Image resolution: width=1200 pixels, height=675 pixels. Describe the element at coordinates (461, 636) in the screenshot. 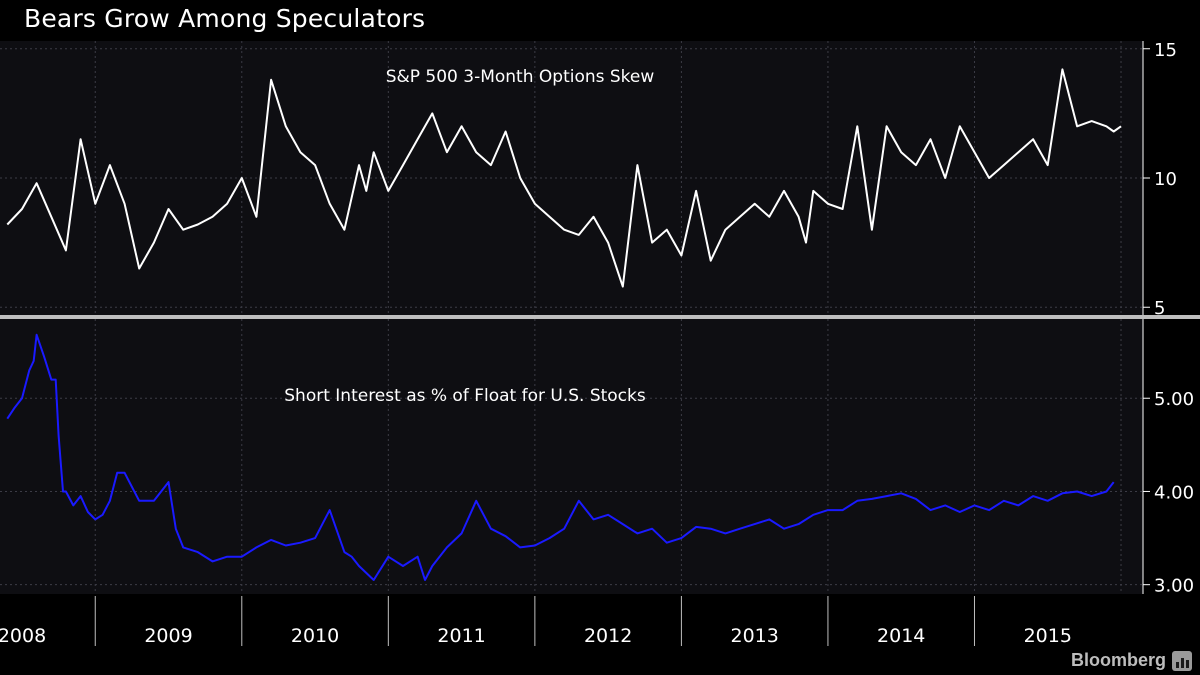

I see `x-tick-label: 2011` at that location.